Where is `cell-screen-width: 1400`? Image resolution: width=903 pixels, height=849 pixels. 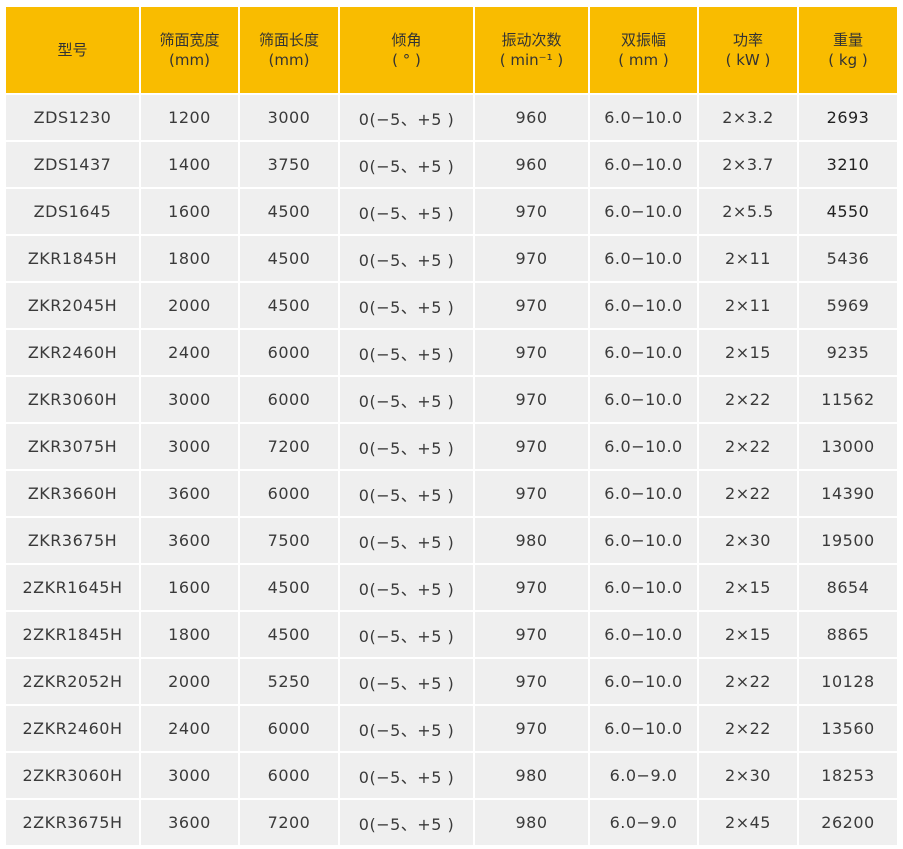 cell-screen-width: 1400 is located at coordinates (189, 164).